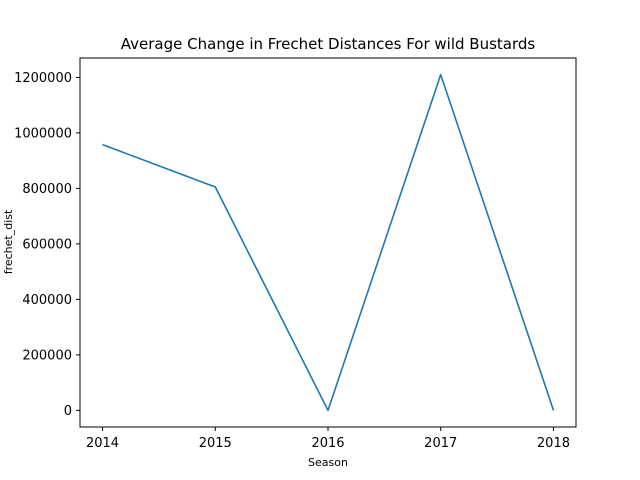  What do you see at coordinates (47, 355) in the screenshot?
I see `y-tick-label: 200000` at bounding box center [47, 355].